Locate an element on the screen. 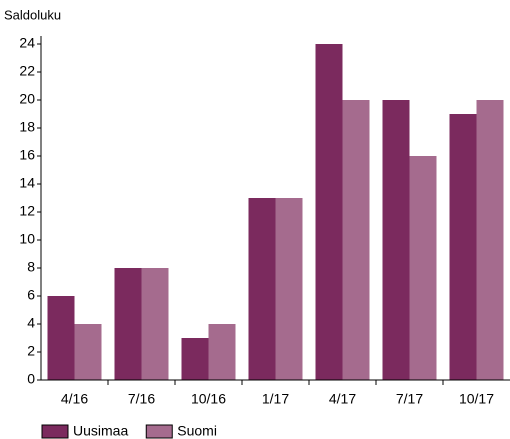  x-tick-label: 4/16 is located at coordinates (74, 399).